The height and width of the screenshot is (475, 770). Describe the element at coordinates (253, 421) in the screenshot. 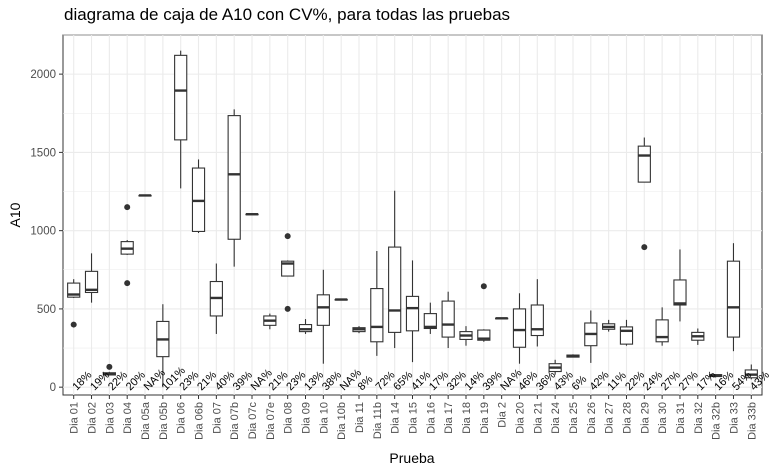

I see `x-tick-label: Dia 07c` at that location.